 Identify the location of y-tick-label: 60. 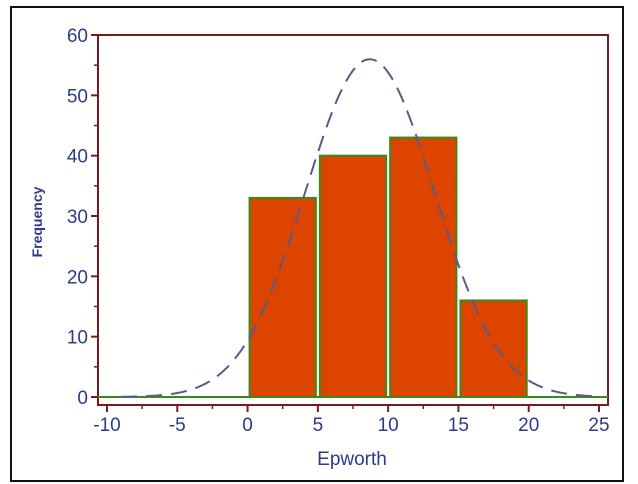
(77, 36).